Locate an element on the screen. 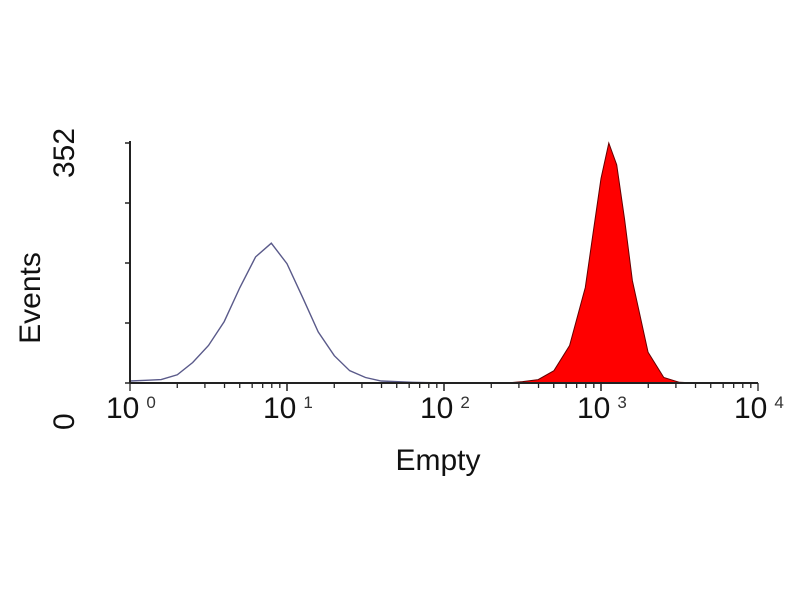 The width and height of the screenshot is (800, 600). x-tick-label: 10 0 is located at coordinates (131, 408).